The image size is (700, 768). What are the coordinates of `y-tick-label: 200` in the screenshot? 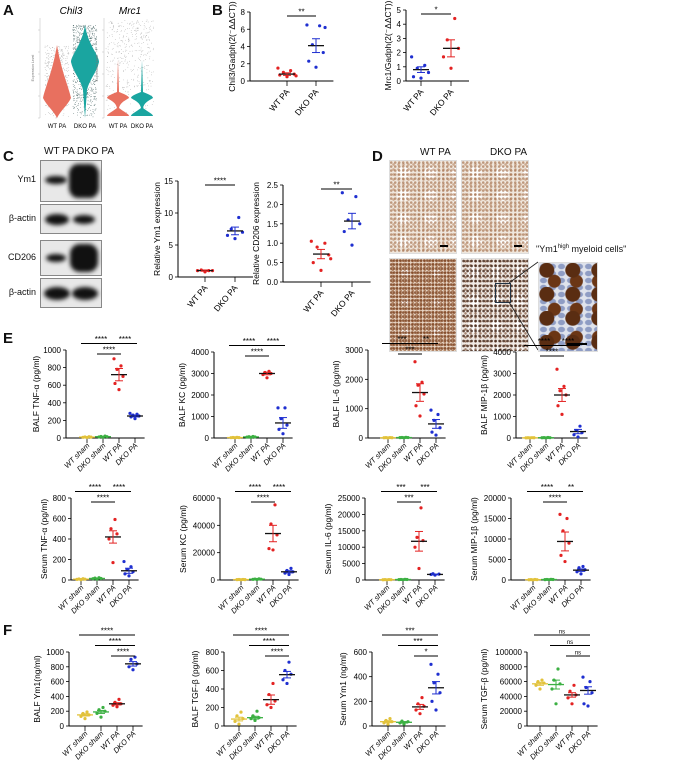 It's located at (361, 701).